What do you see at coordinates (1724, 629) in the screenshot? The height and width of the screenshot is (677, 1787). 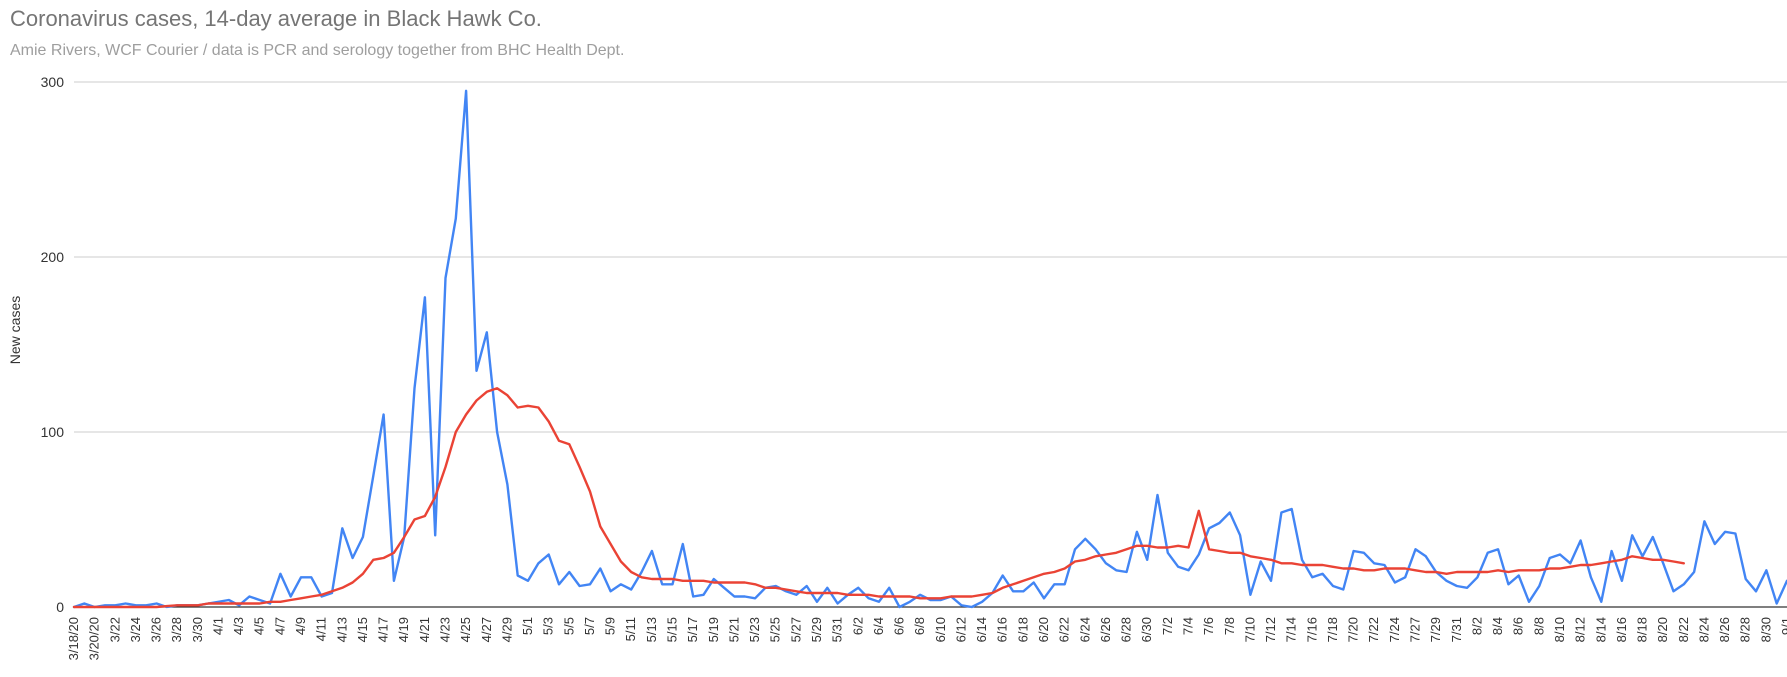 I see `x-tick-label: 8/26` at bounding box center [1724, 629].